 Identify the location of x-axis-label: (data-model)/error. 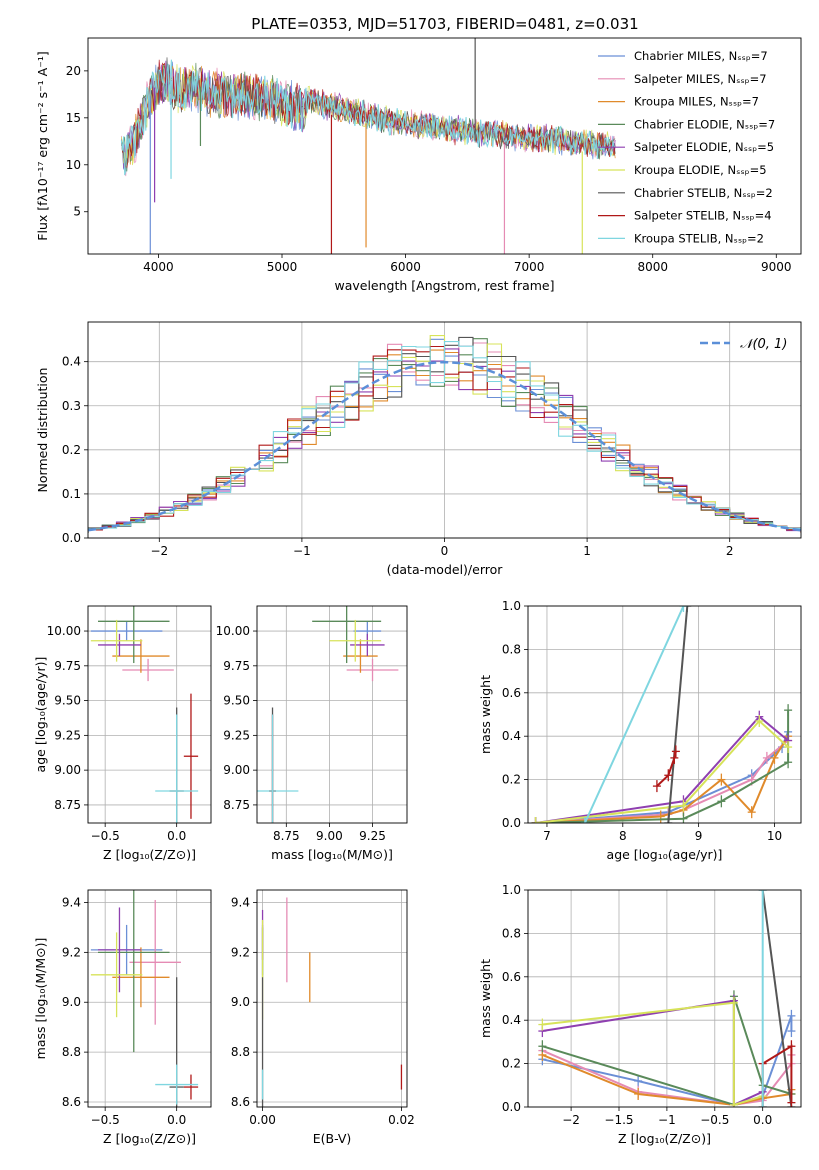
(445, 569).